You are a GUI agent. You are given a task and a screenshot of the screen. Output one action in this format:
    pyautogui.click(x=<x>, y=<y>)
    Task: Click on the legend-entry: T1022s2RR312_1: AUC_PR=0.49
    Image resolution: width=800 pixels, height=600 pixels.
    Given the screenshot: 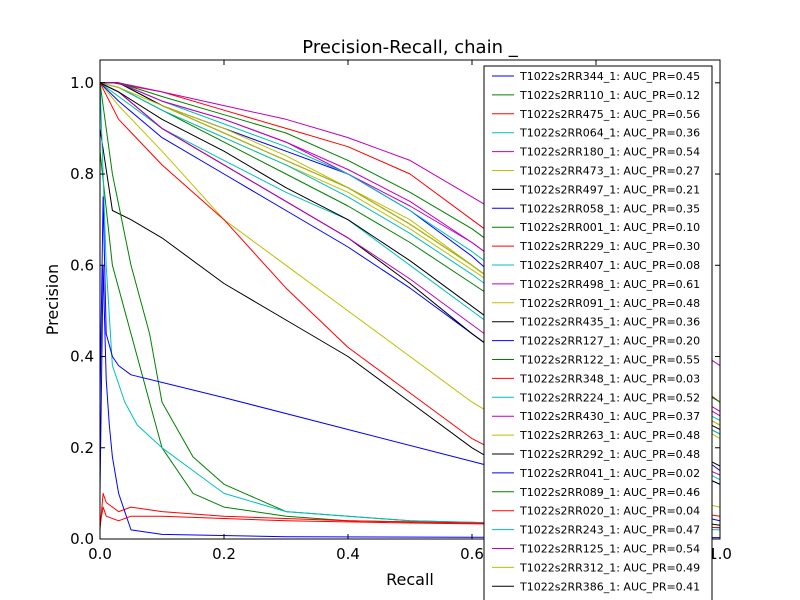 What is the action you would take?
    pyautogui.click(x=609, y=567)
    